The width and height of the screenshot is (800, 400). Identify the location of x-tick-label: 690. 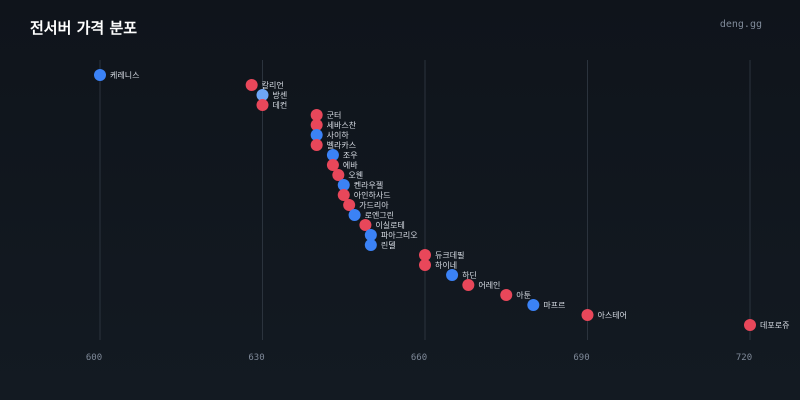
(581, 358).